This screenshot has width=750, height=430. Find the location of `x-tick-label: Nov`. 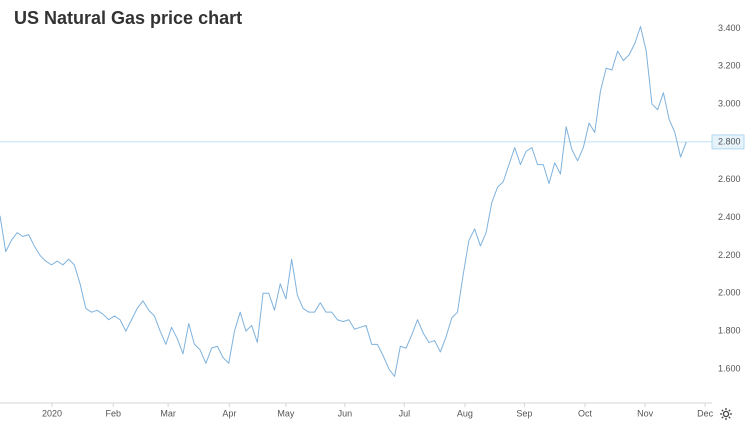

x-tick-label: Nov is located at coordinates (645, 413).